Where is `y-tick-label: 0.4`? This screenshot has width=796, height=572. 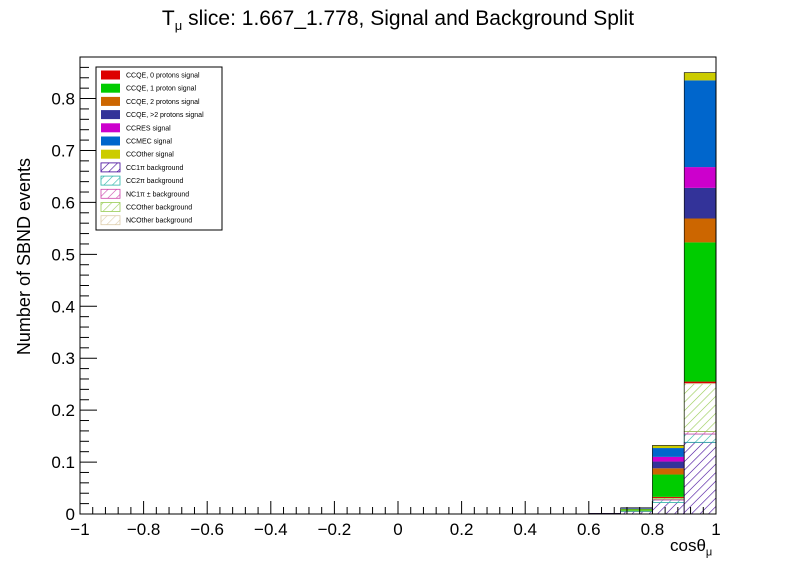 y-tick-label: 0.4 is located at coordinates (63, 306).